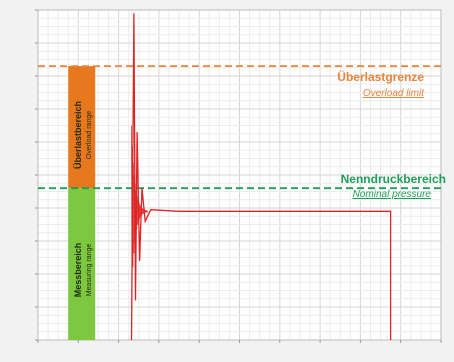 The width and height of the screenshot is (454, 362). I want to click on overload-limit-sublabel: Overload limit, so click(394, 93).